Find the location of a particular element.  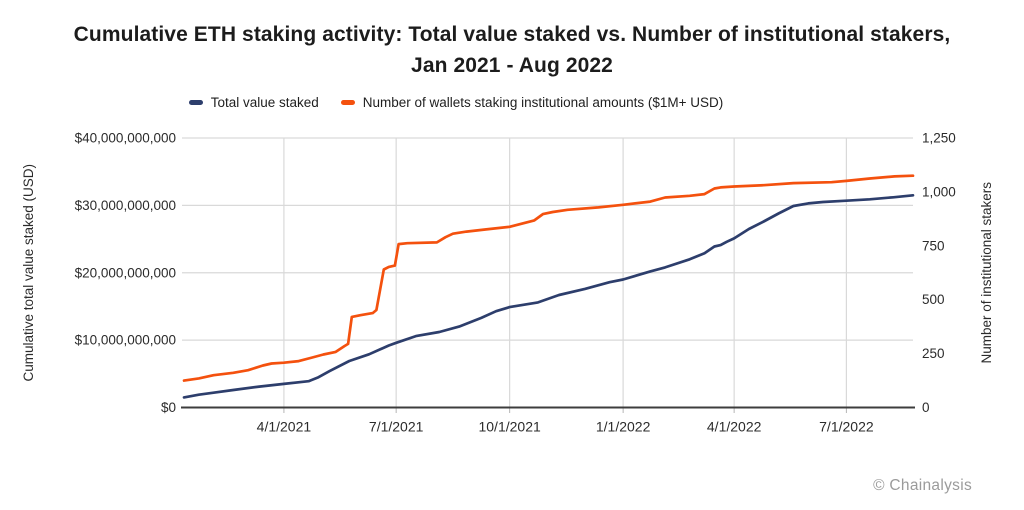

right-axis-tick-label: 0 is located at coordinates (926, 407).